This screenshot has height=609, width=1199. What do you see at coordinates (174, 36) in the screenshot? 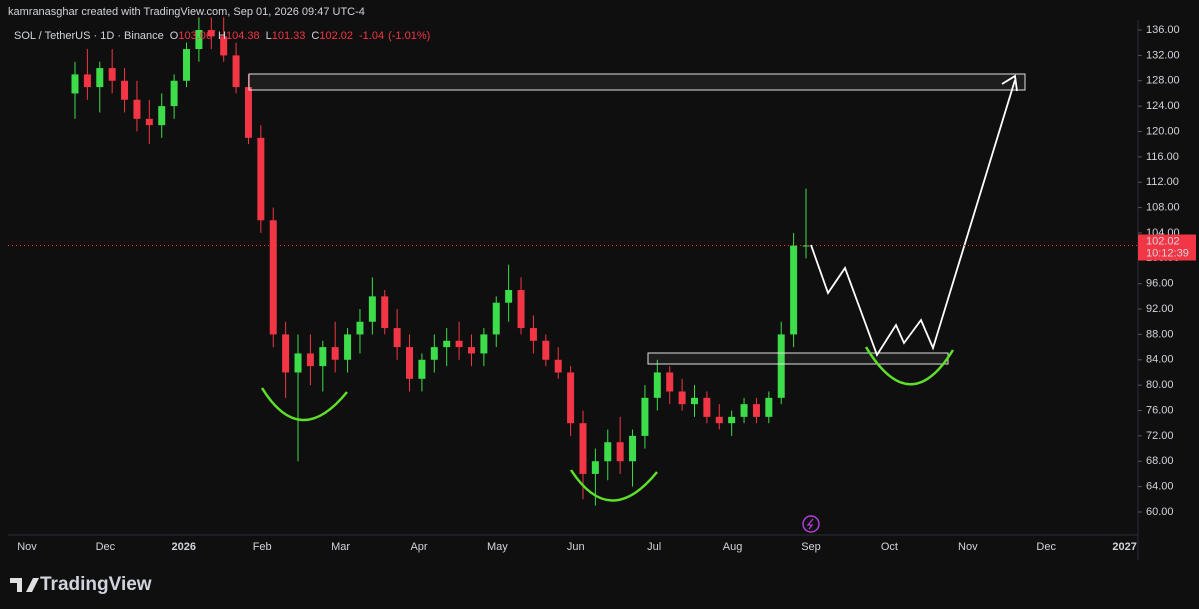
I see `legend-item: O` at bounding box center [174, 36].